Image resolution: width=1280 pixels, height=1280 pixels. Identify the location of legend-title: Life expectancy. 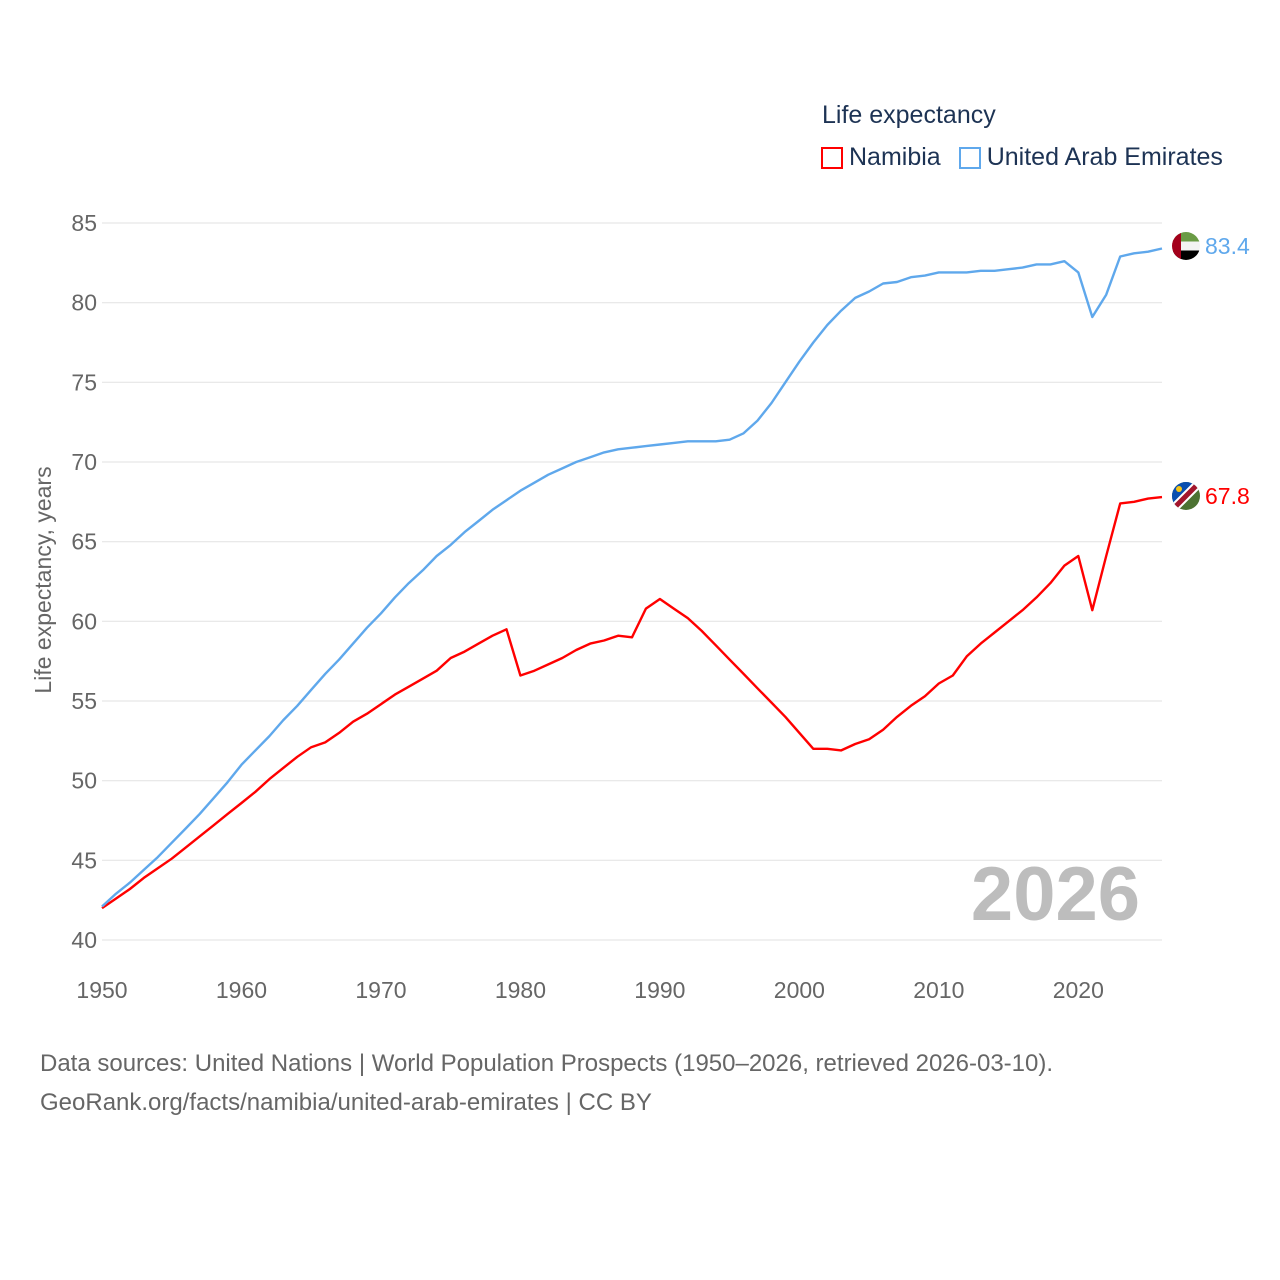
(909, 115).